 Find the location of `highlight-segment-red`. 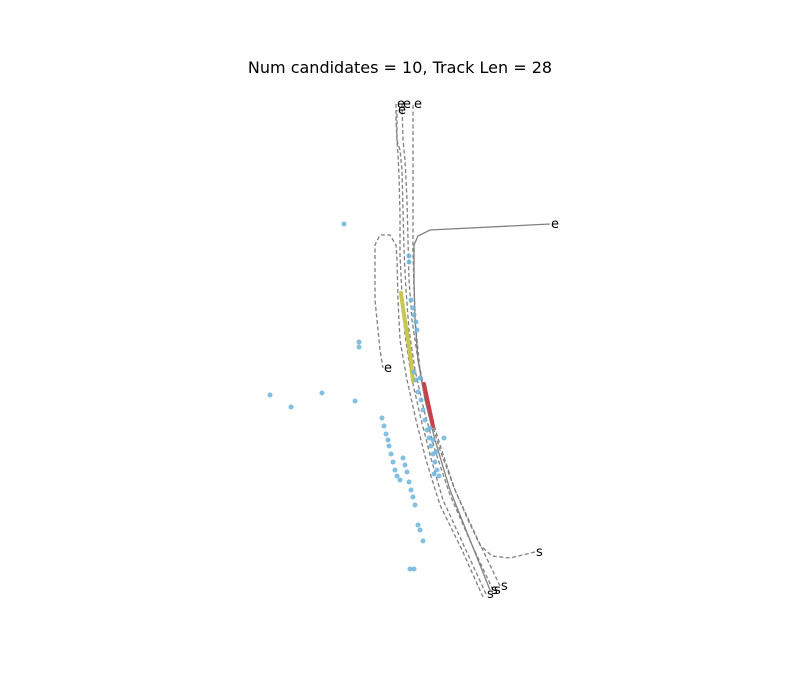

highlight-segment-red is located at coordinates (428, 405).